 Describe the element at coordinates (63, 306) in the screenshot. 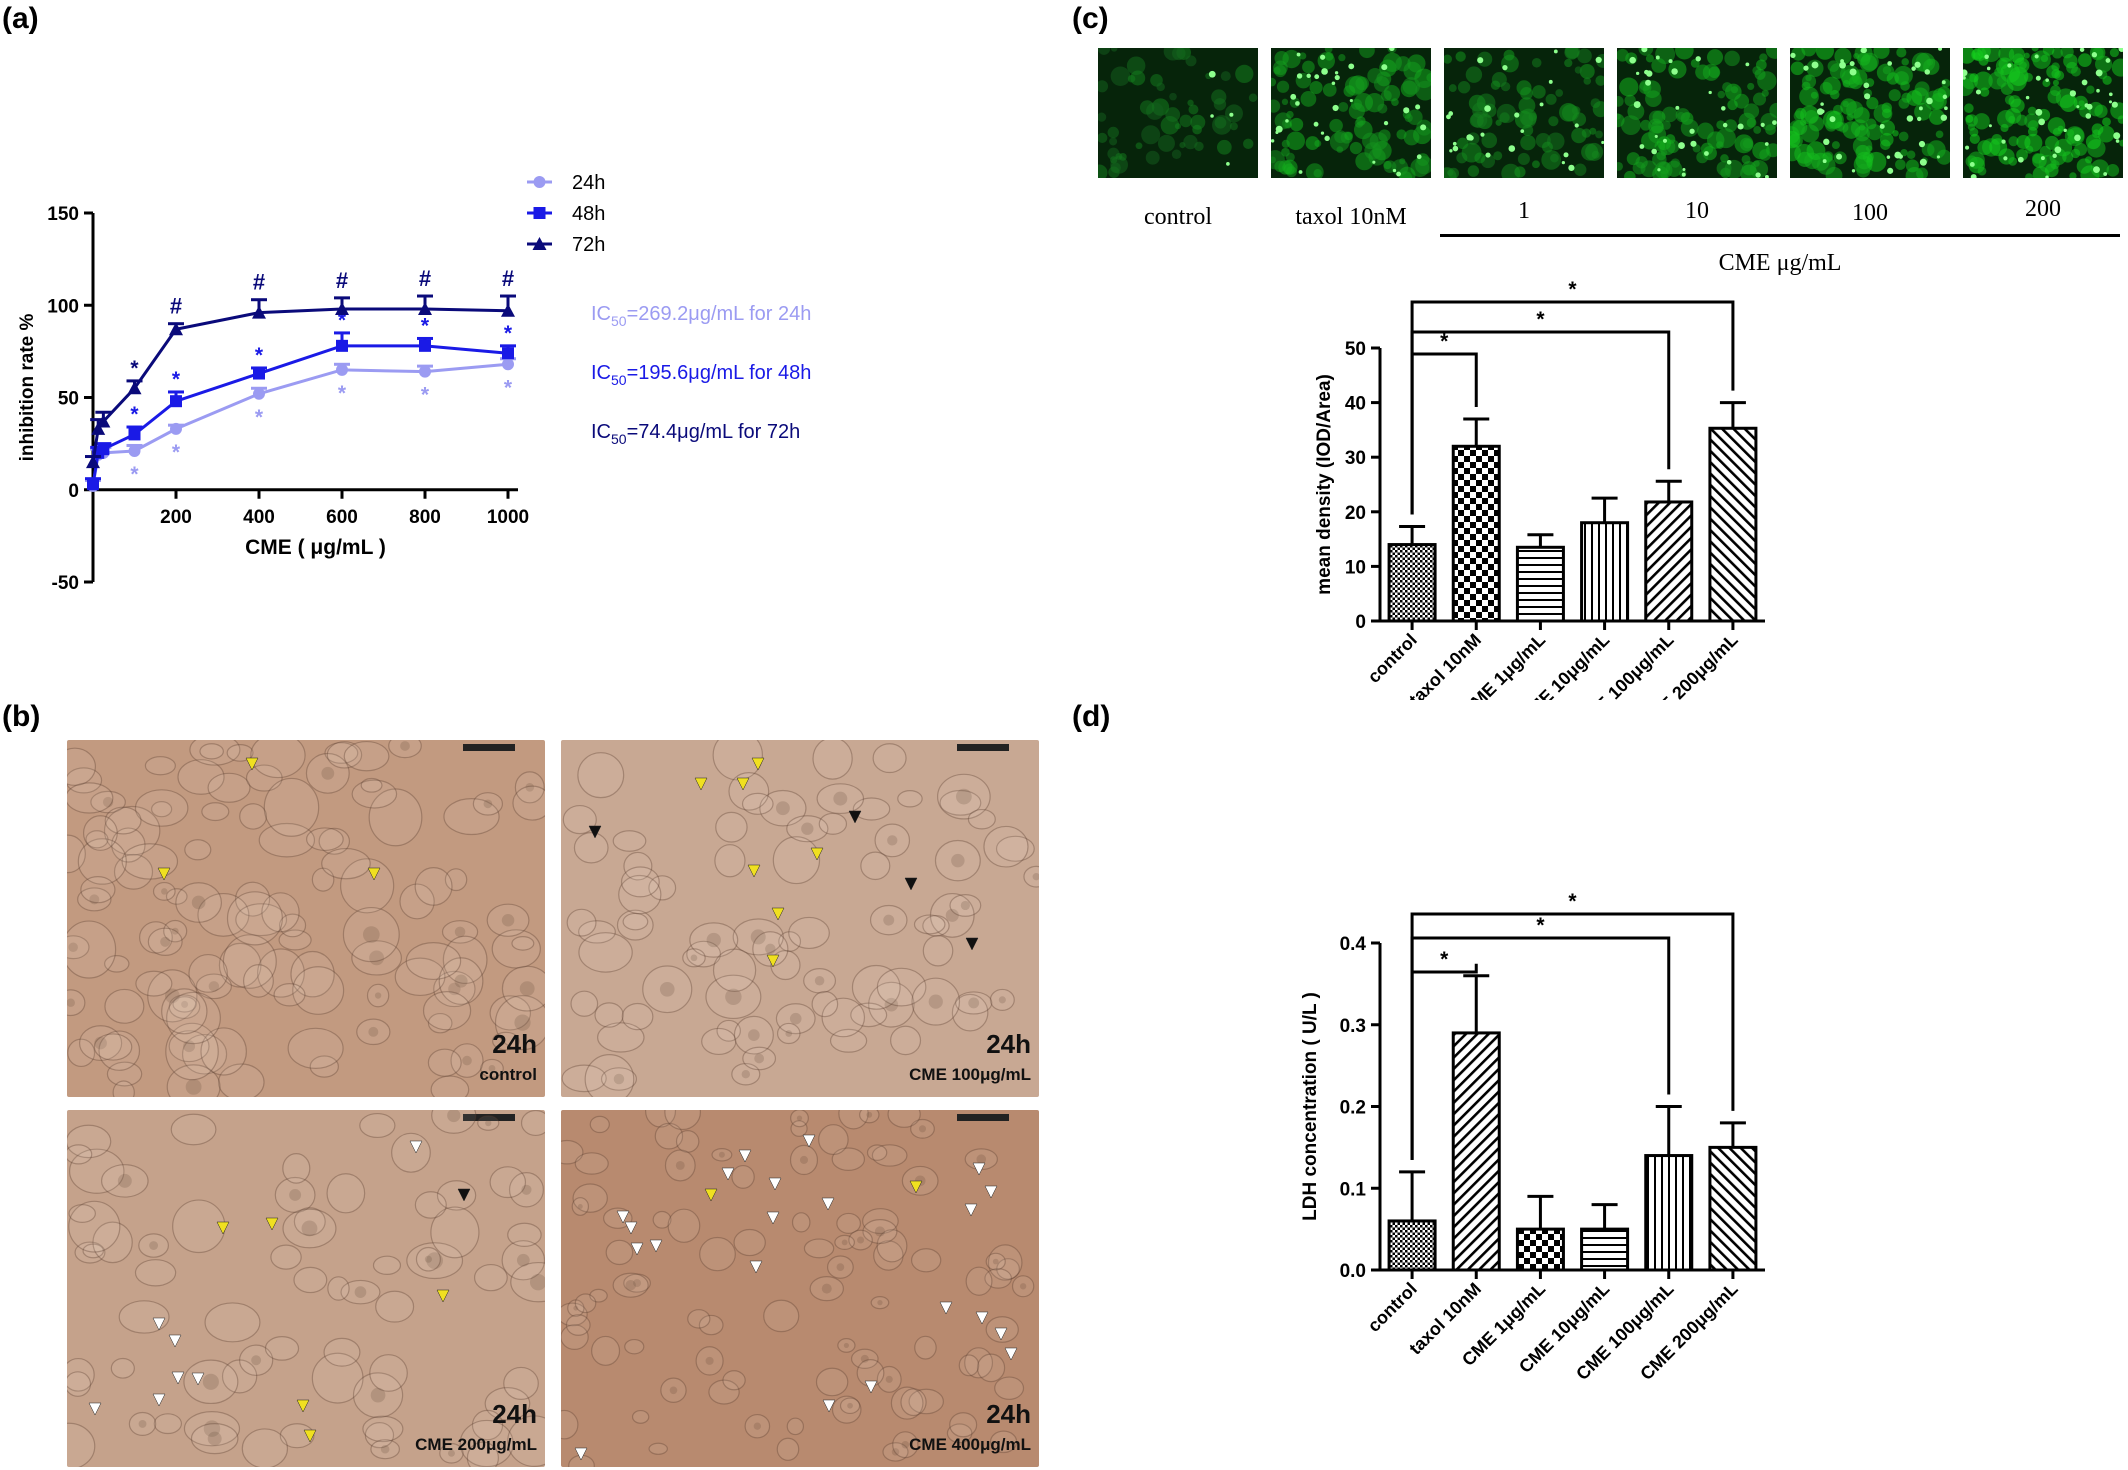

I see `y-tick-label: 100` at that location.